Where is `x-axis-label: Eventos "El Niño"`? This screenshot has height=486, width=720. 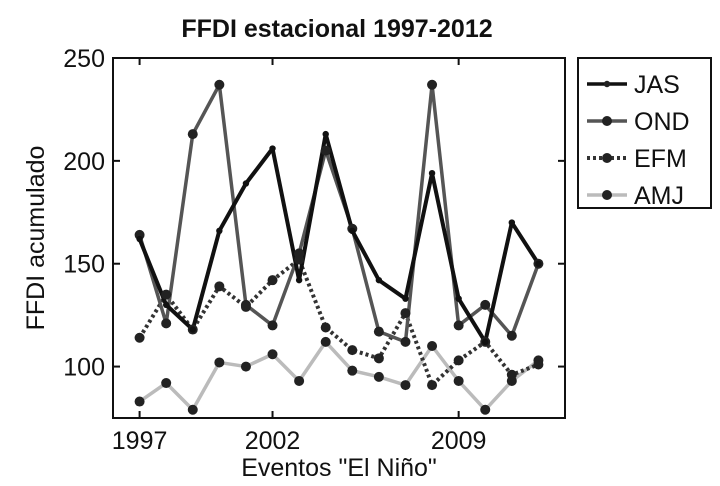 x-axis-label: Eventos "El Niño" is located at coordinates (339, 468).